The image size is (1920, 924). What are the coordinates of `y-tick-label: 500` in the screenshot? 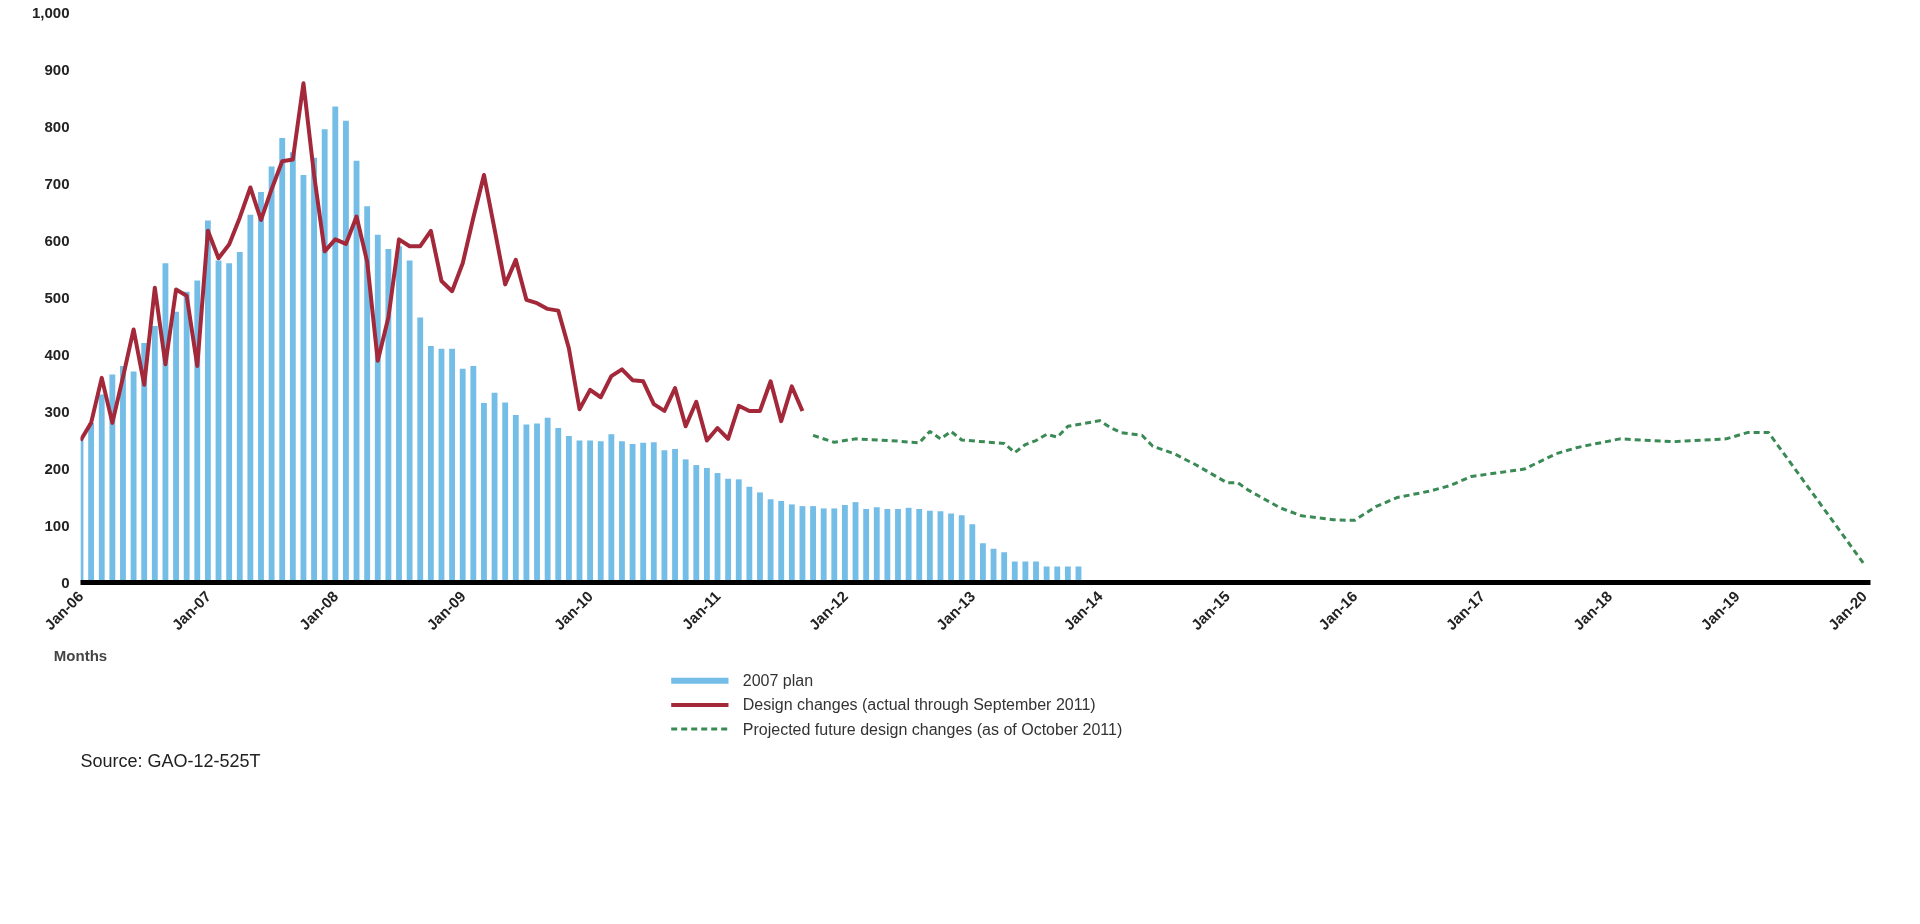 It's located at (57, 297).